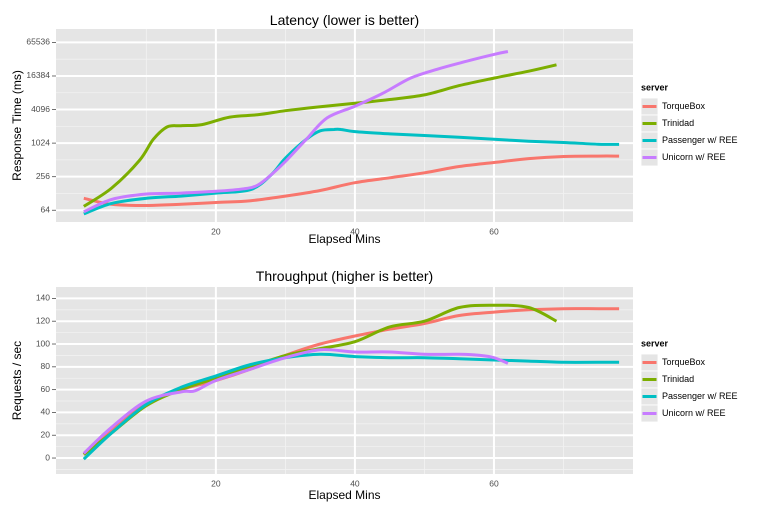 This screenshot has width=765, height=514. I want to click on y-tick-label: 40, so click(46, 412).